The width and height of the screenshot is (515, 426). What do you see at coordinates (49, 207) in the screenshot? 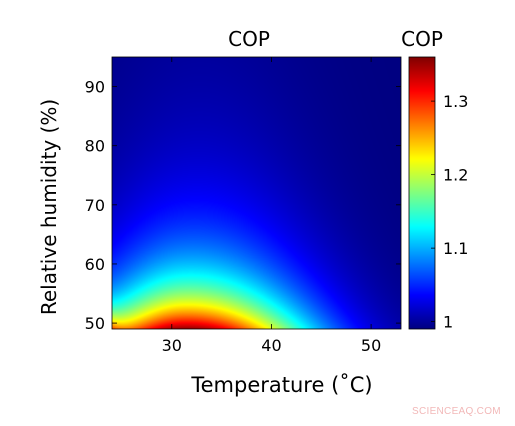
I see `y-axis-label: Relative humidity (%)` at bounding box center [49, 207].